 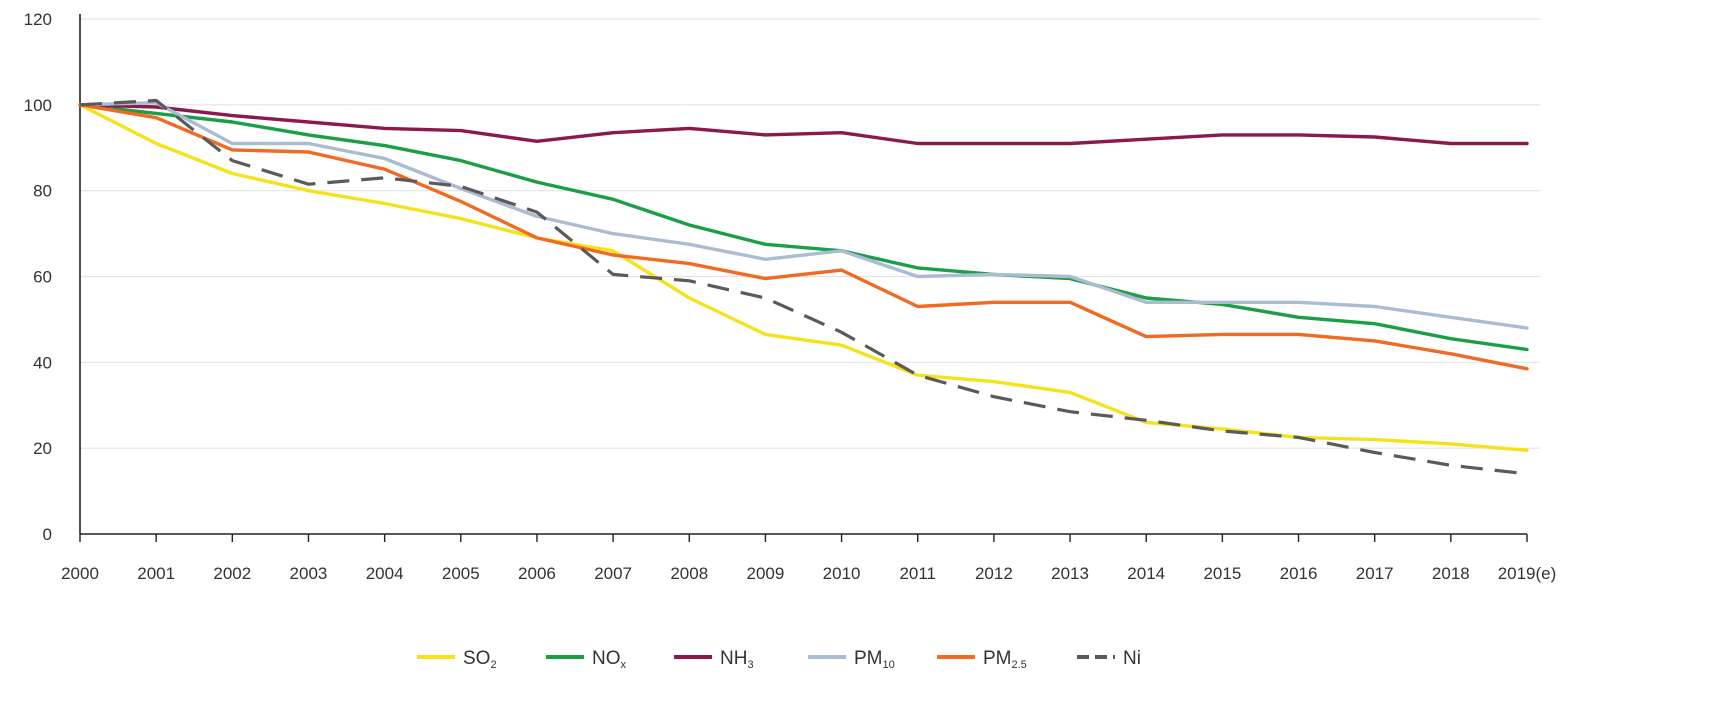 I want to click on x-tick-label: 2017, so click(x=1375, y=573).